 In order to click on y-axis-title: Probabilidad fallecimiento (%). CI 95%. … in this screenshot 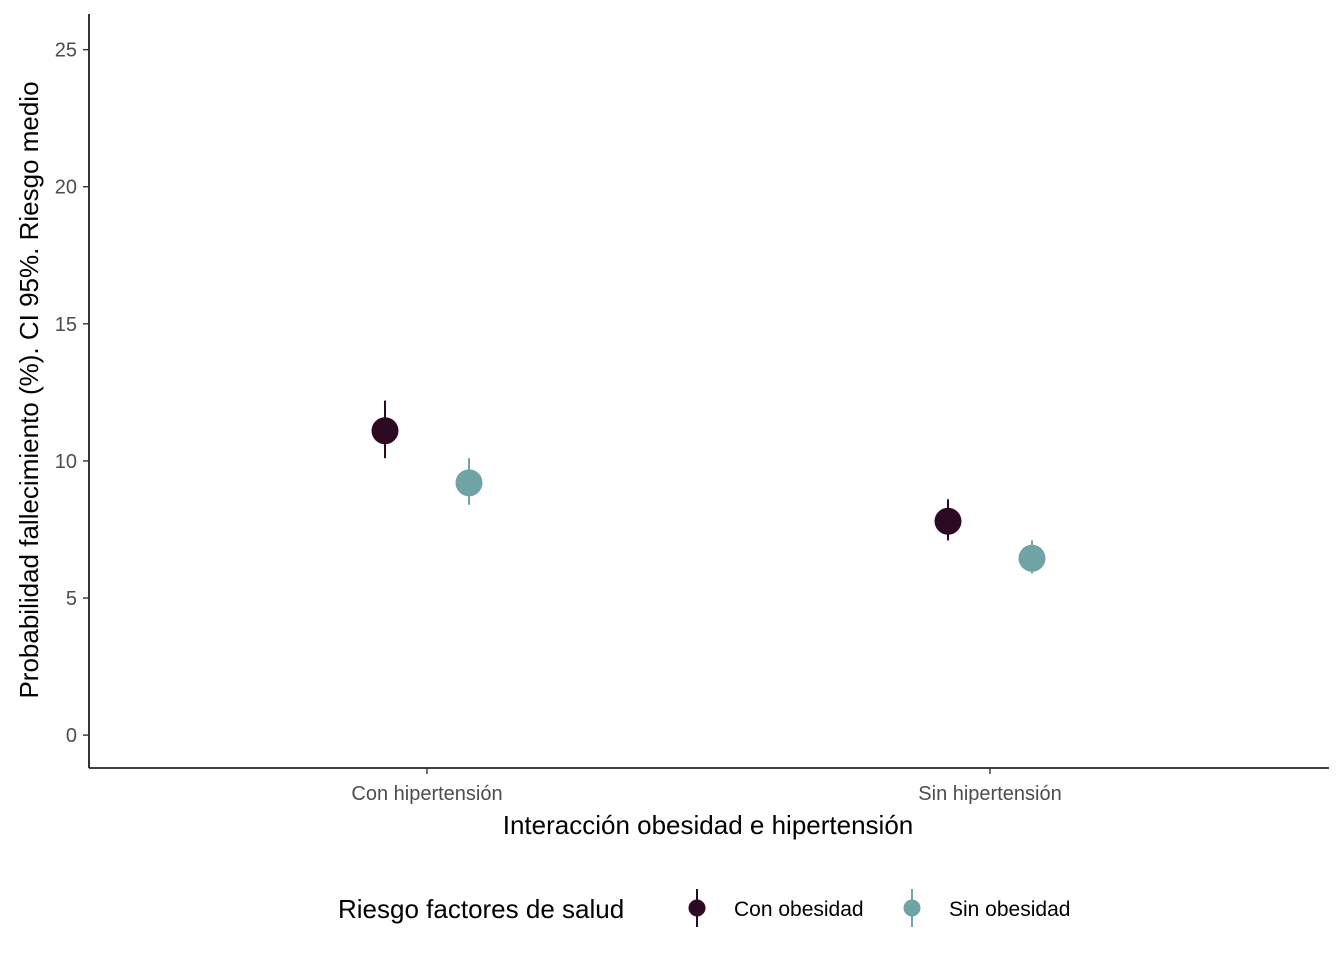, I will do `click(29, 389)`.